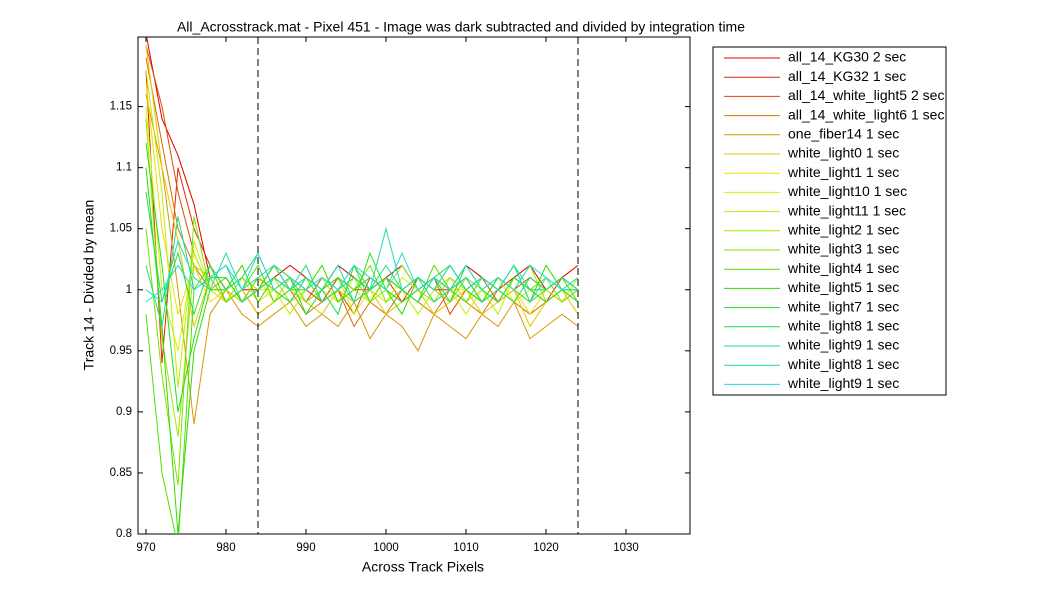  I want to click on legend-label: all_14_KG32 1 sec, so click(847, 76).